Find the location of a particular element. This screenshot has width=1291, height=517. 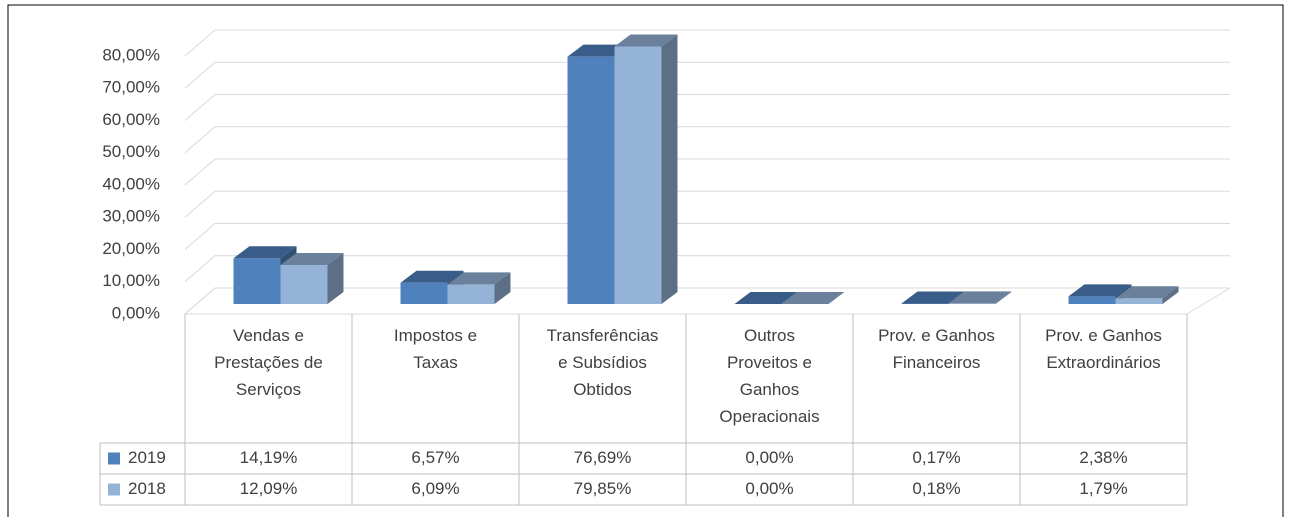

y-tick-label: 40,00% is located at coordinates (131, 183).